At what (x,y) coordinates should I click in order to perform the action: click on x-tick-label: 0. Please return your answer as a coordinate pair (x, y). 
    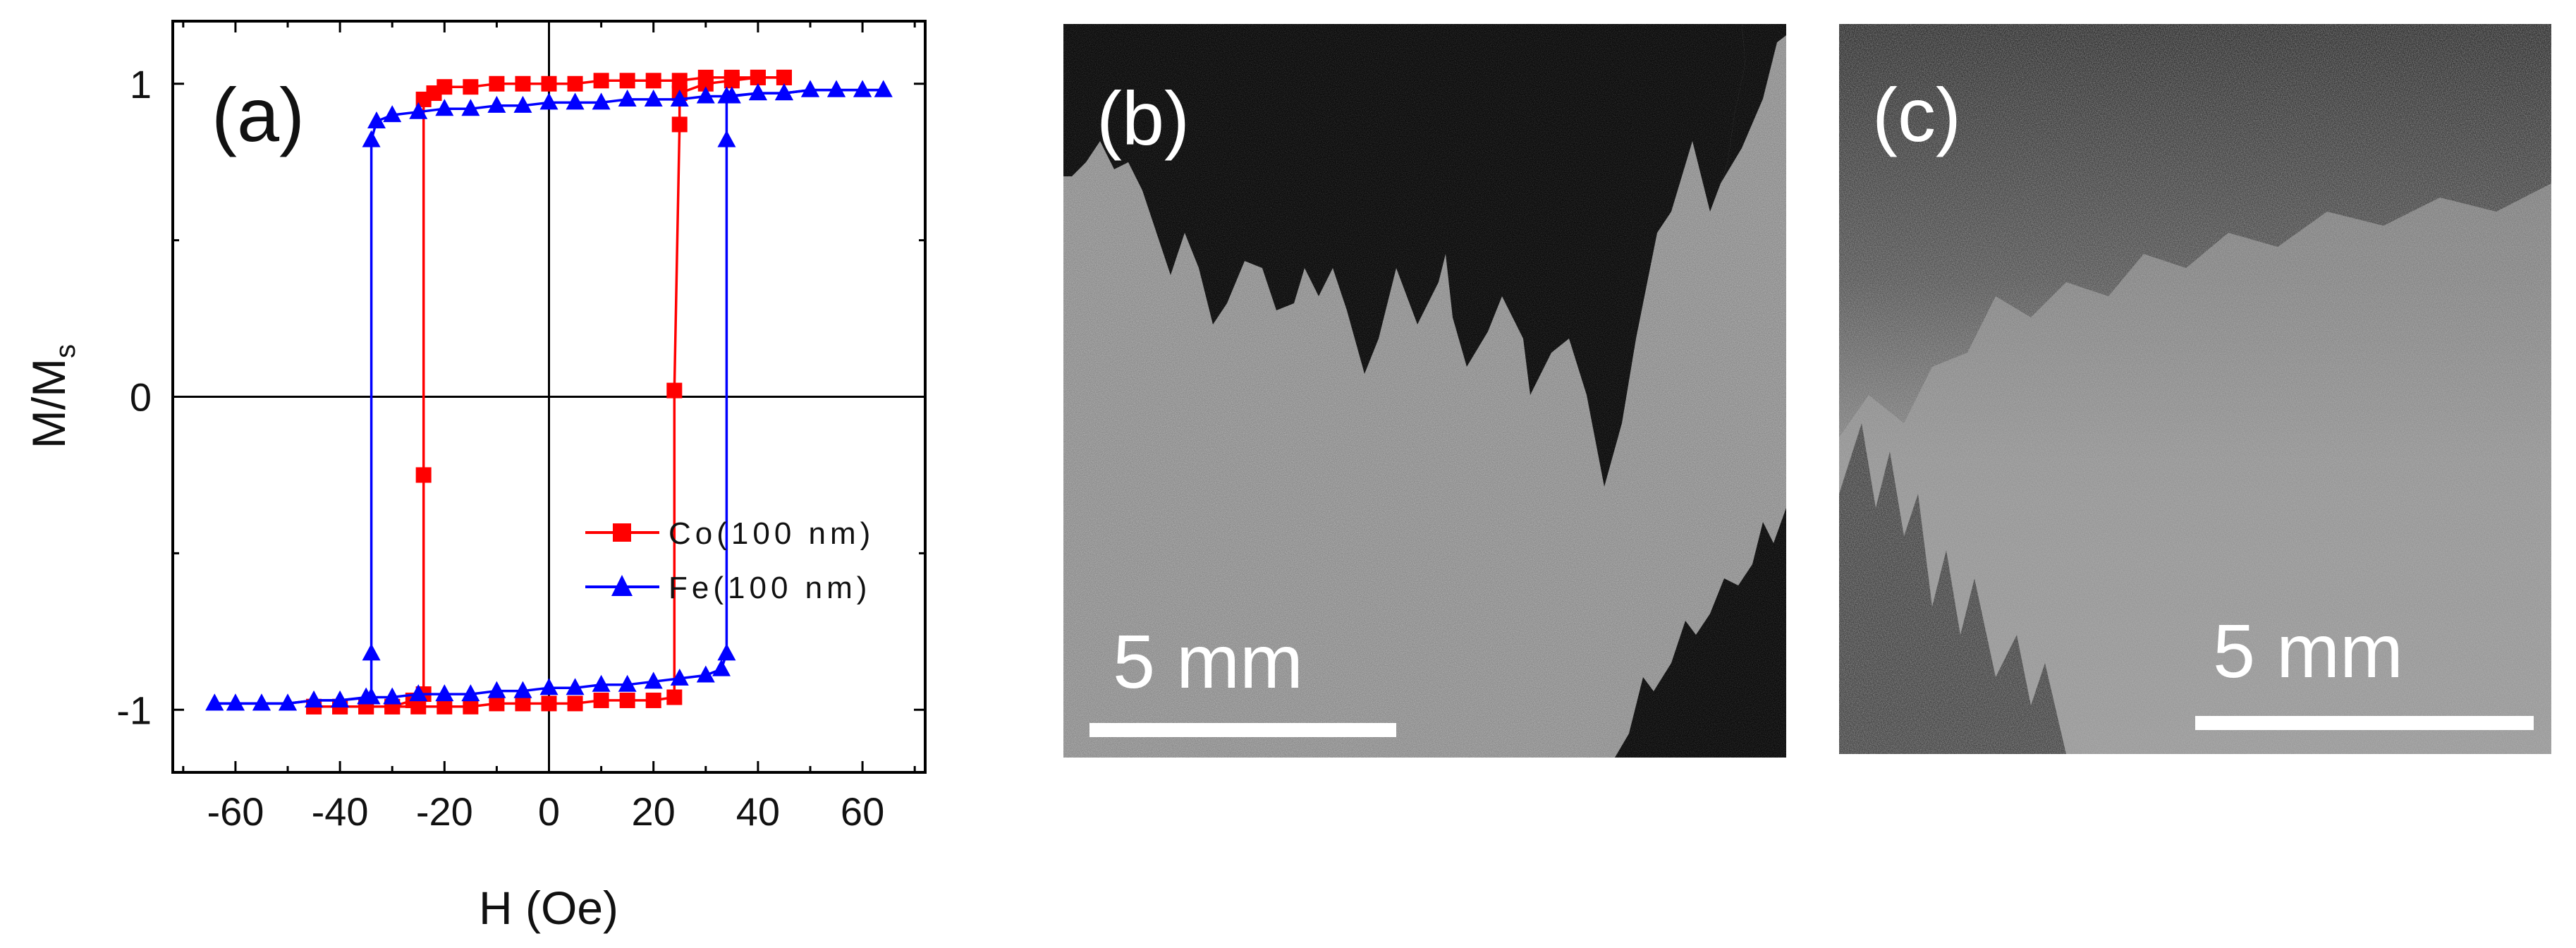
    Looking at the image, I should click on (549, 812).